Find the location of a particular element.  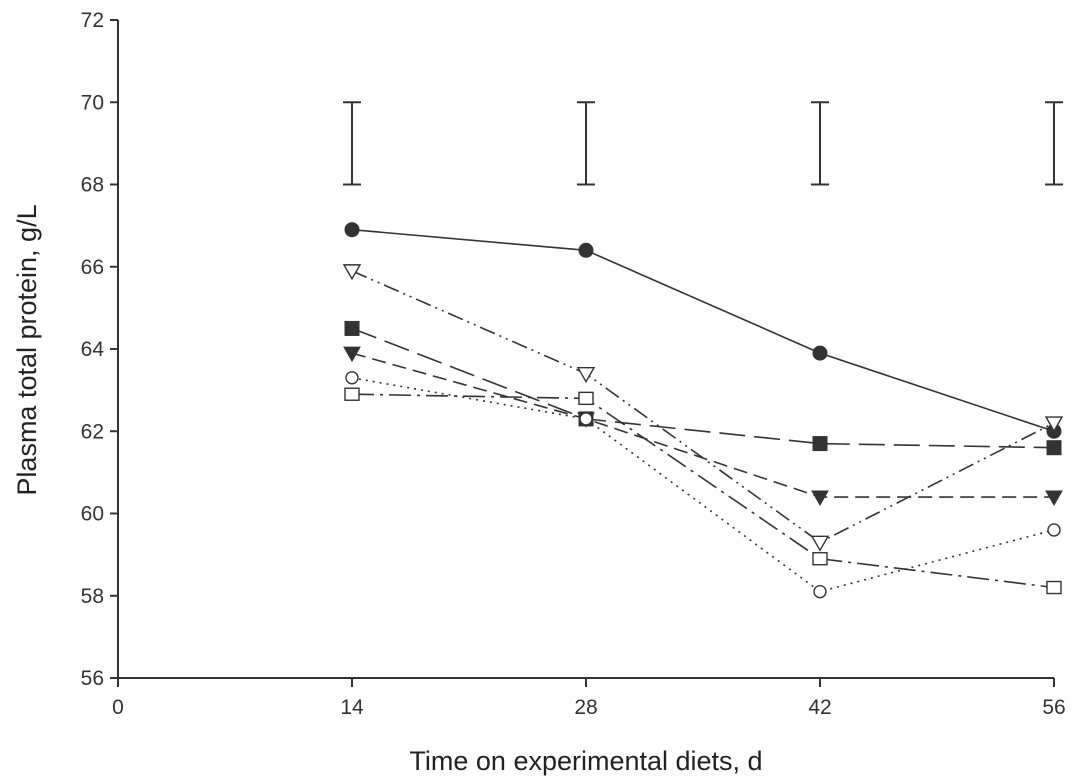

y-tick-label: 70 is located at coordinates (92, 102).